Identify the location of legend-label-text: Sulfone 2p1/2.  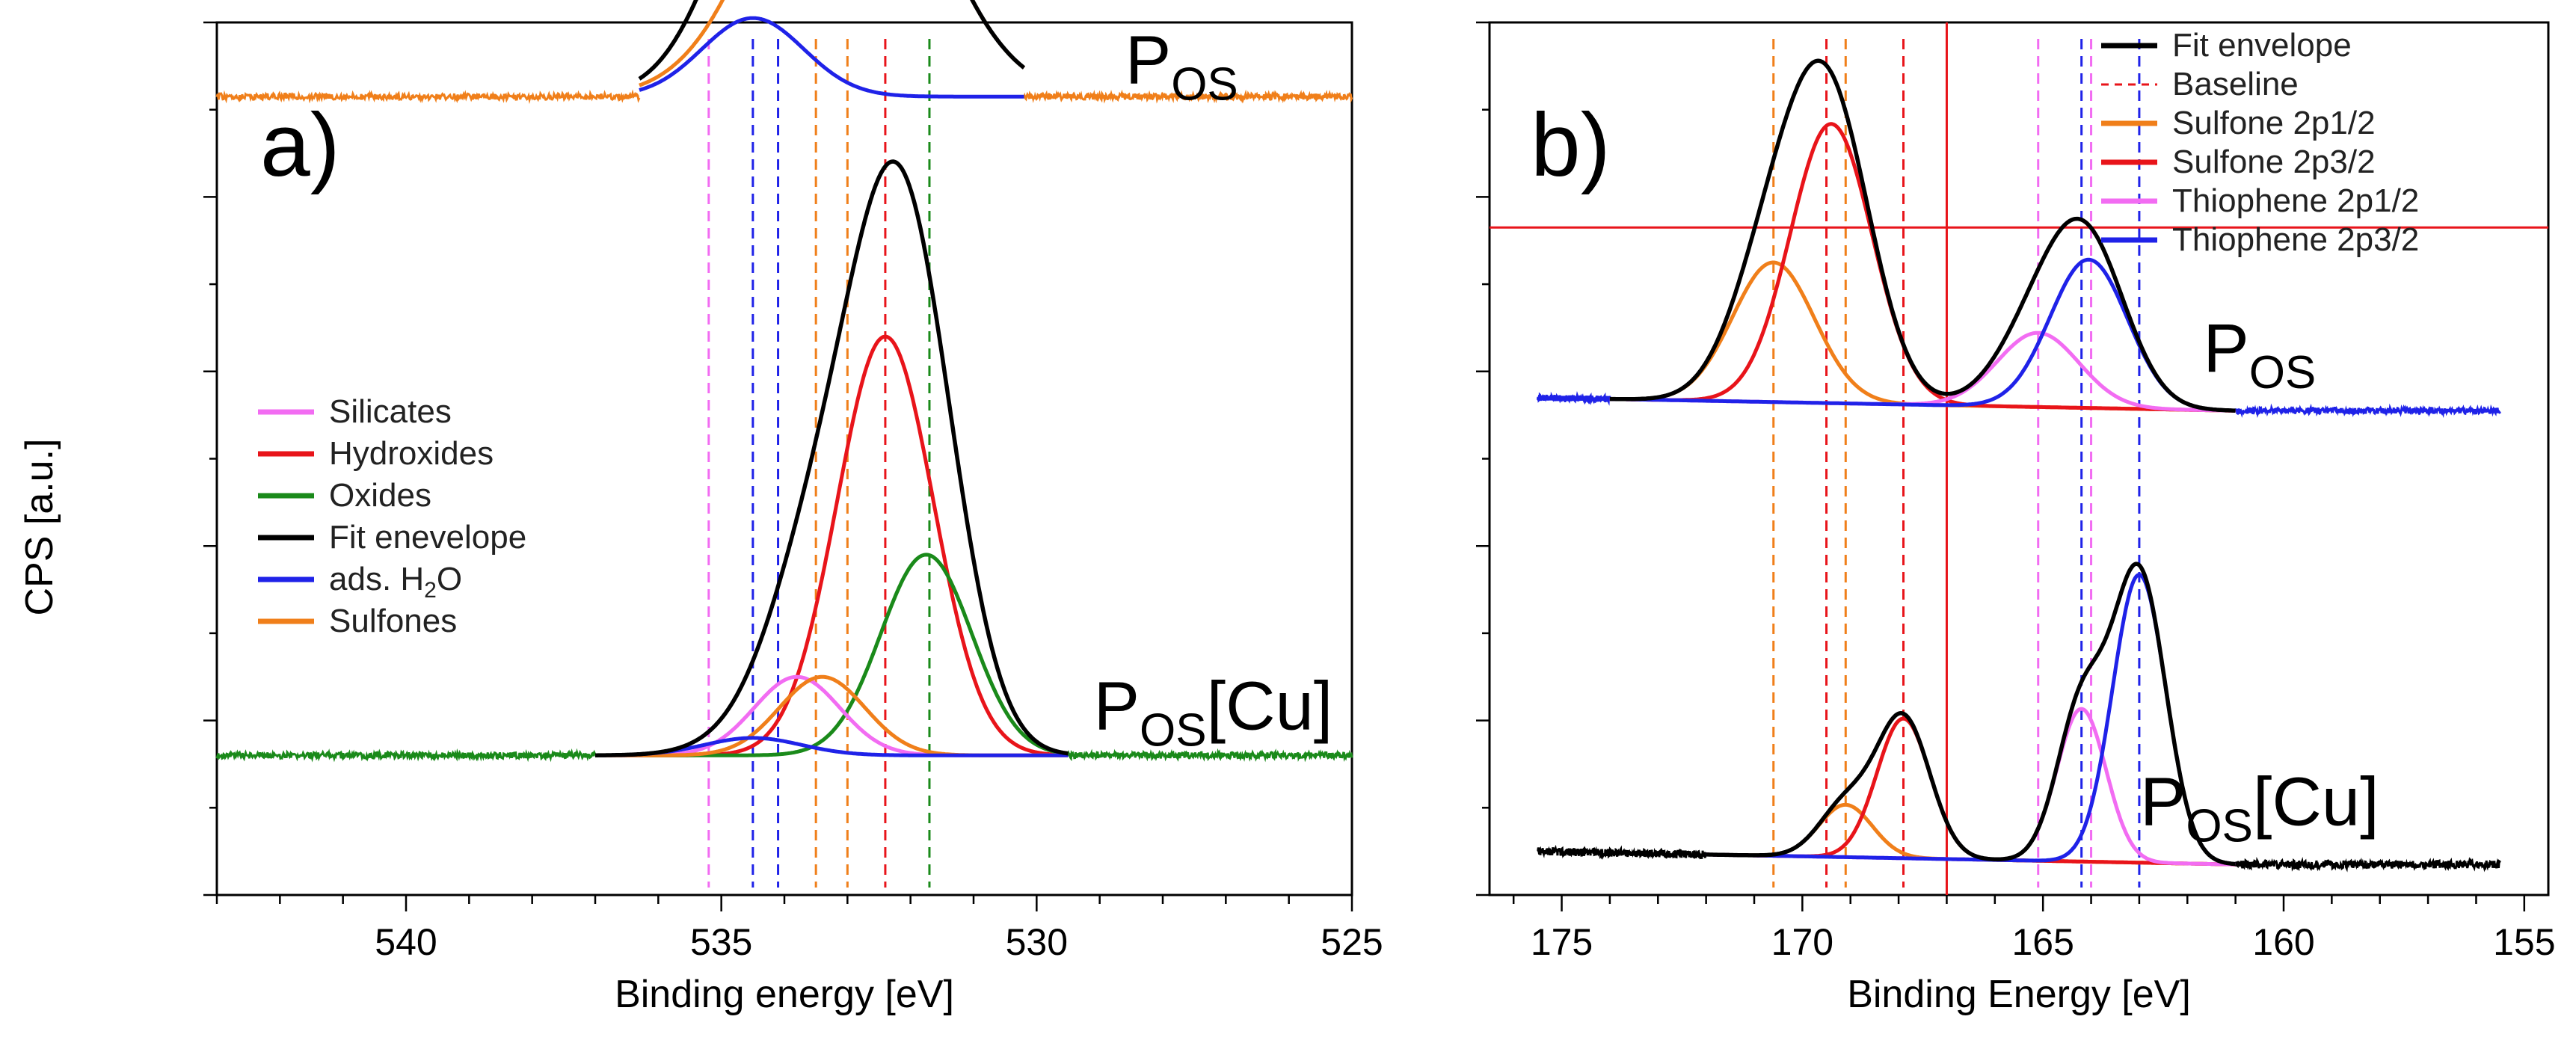
(2274, 123).